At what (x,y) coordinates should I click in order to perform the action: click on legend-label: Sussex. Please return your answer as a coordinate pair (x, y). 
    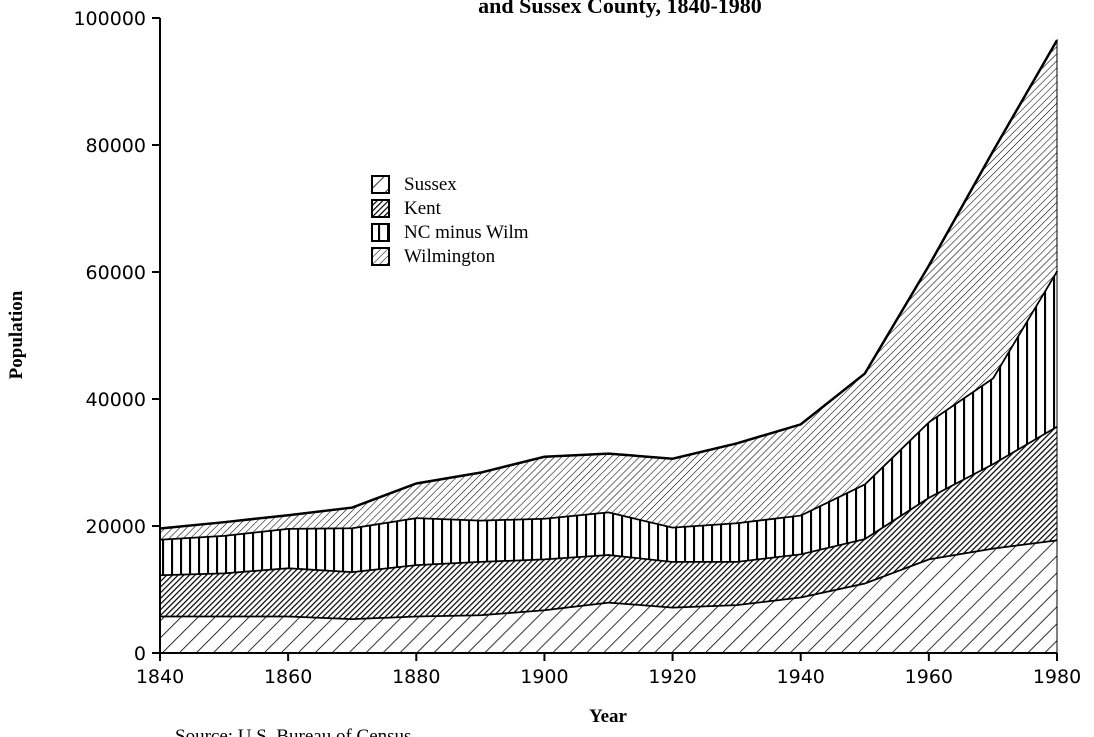
    Looking at the image, I should click on (430, 184).